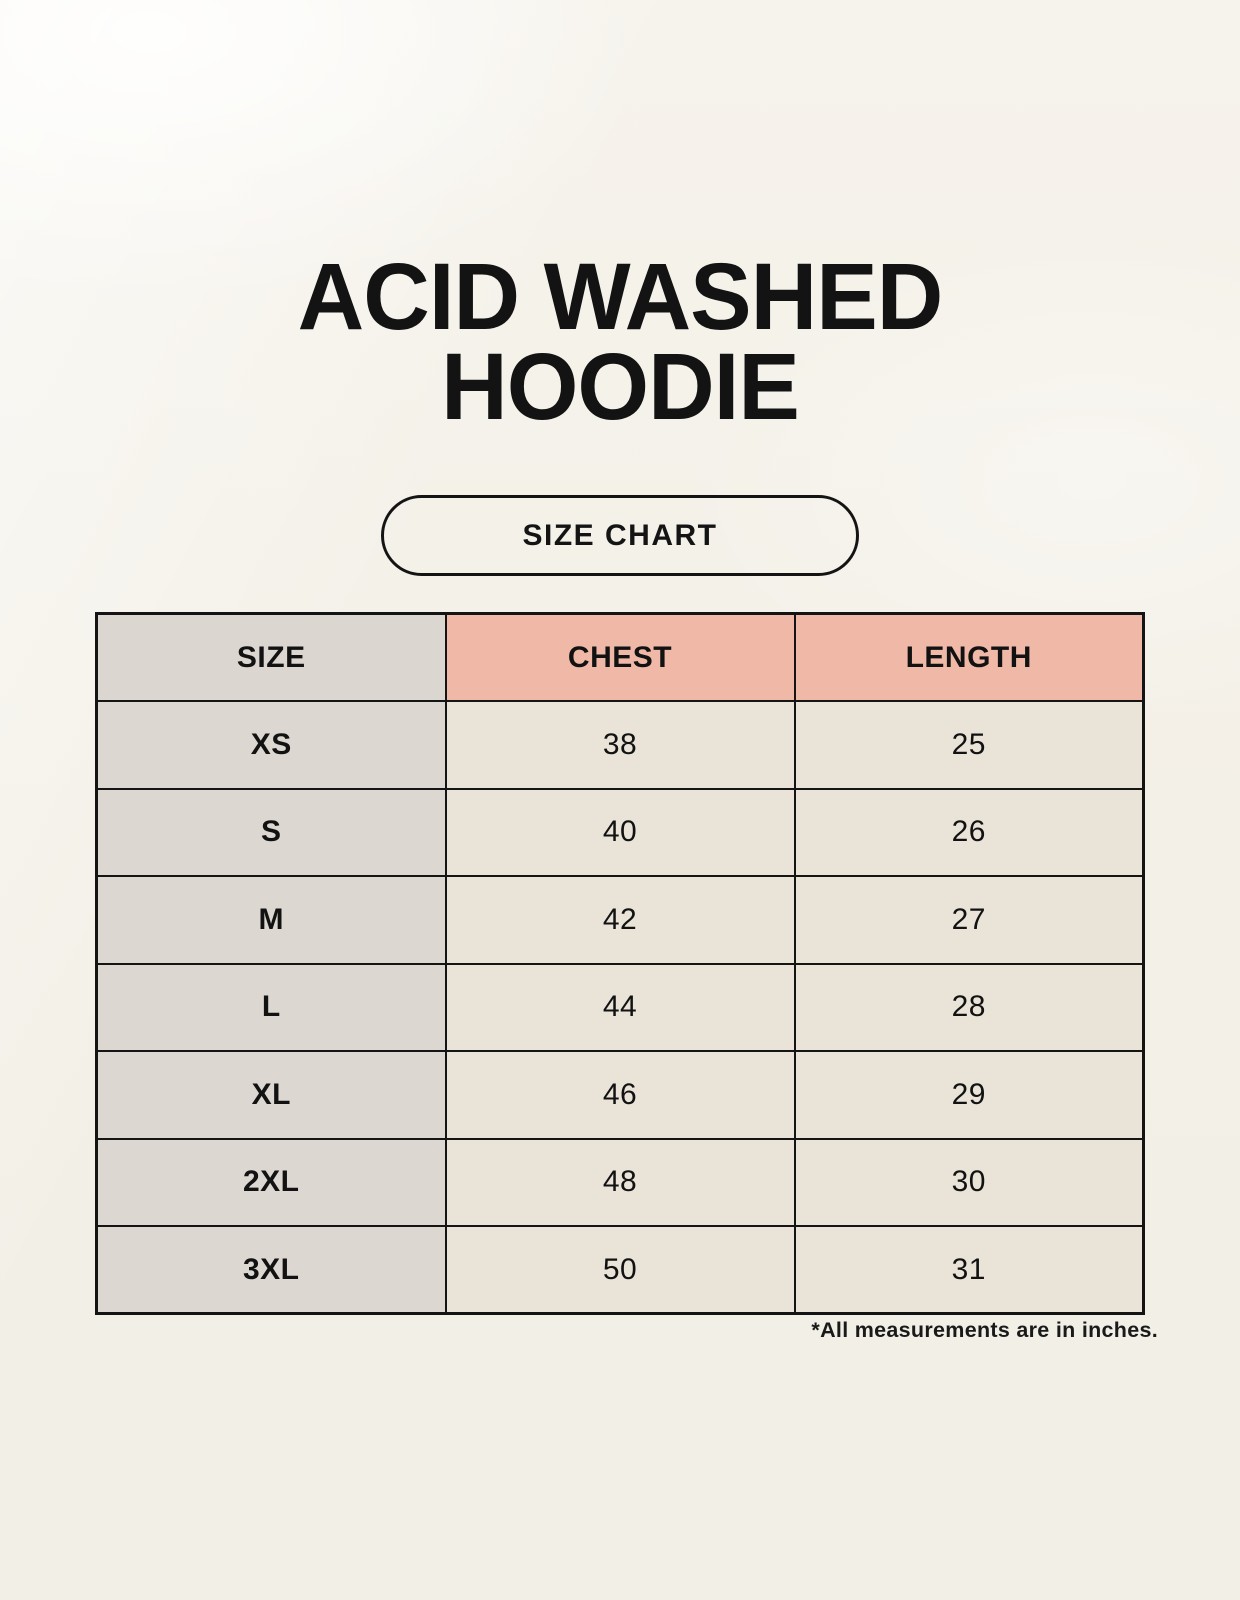 The image size is (1240, 1600). I want to click on table-row: XL 46 29, so click(620, 1095).